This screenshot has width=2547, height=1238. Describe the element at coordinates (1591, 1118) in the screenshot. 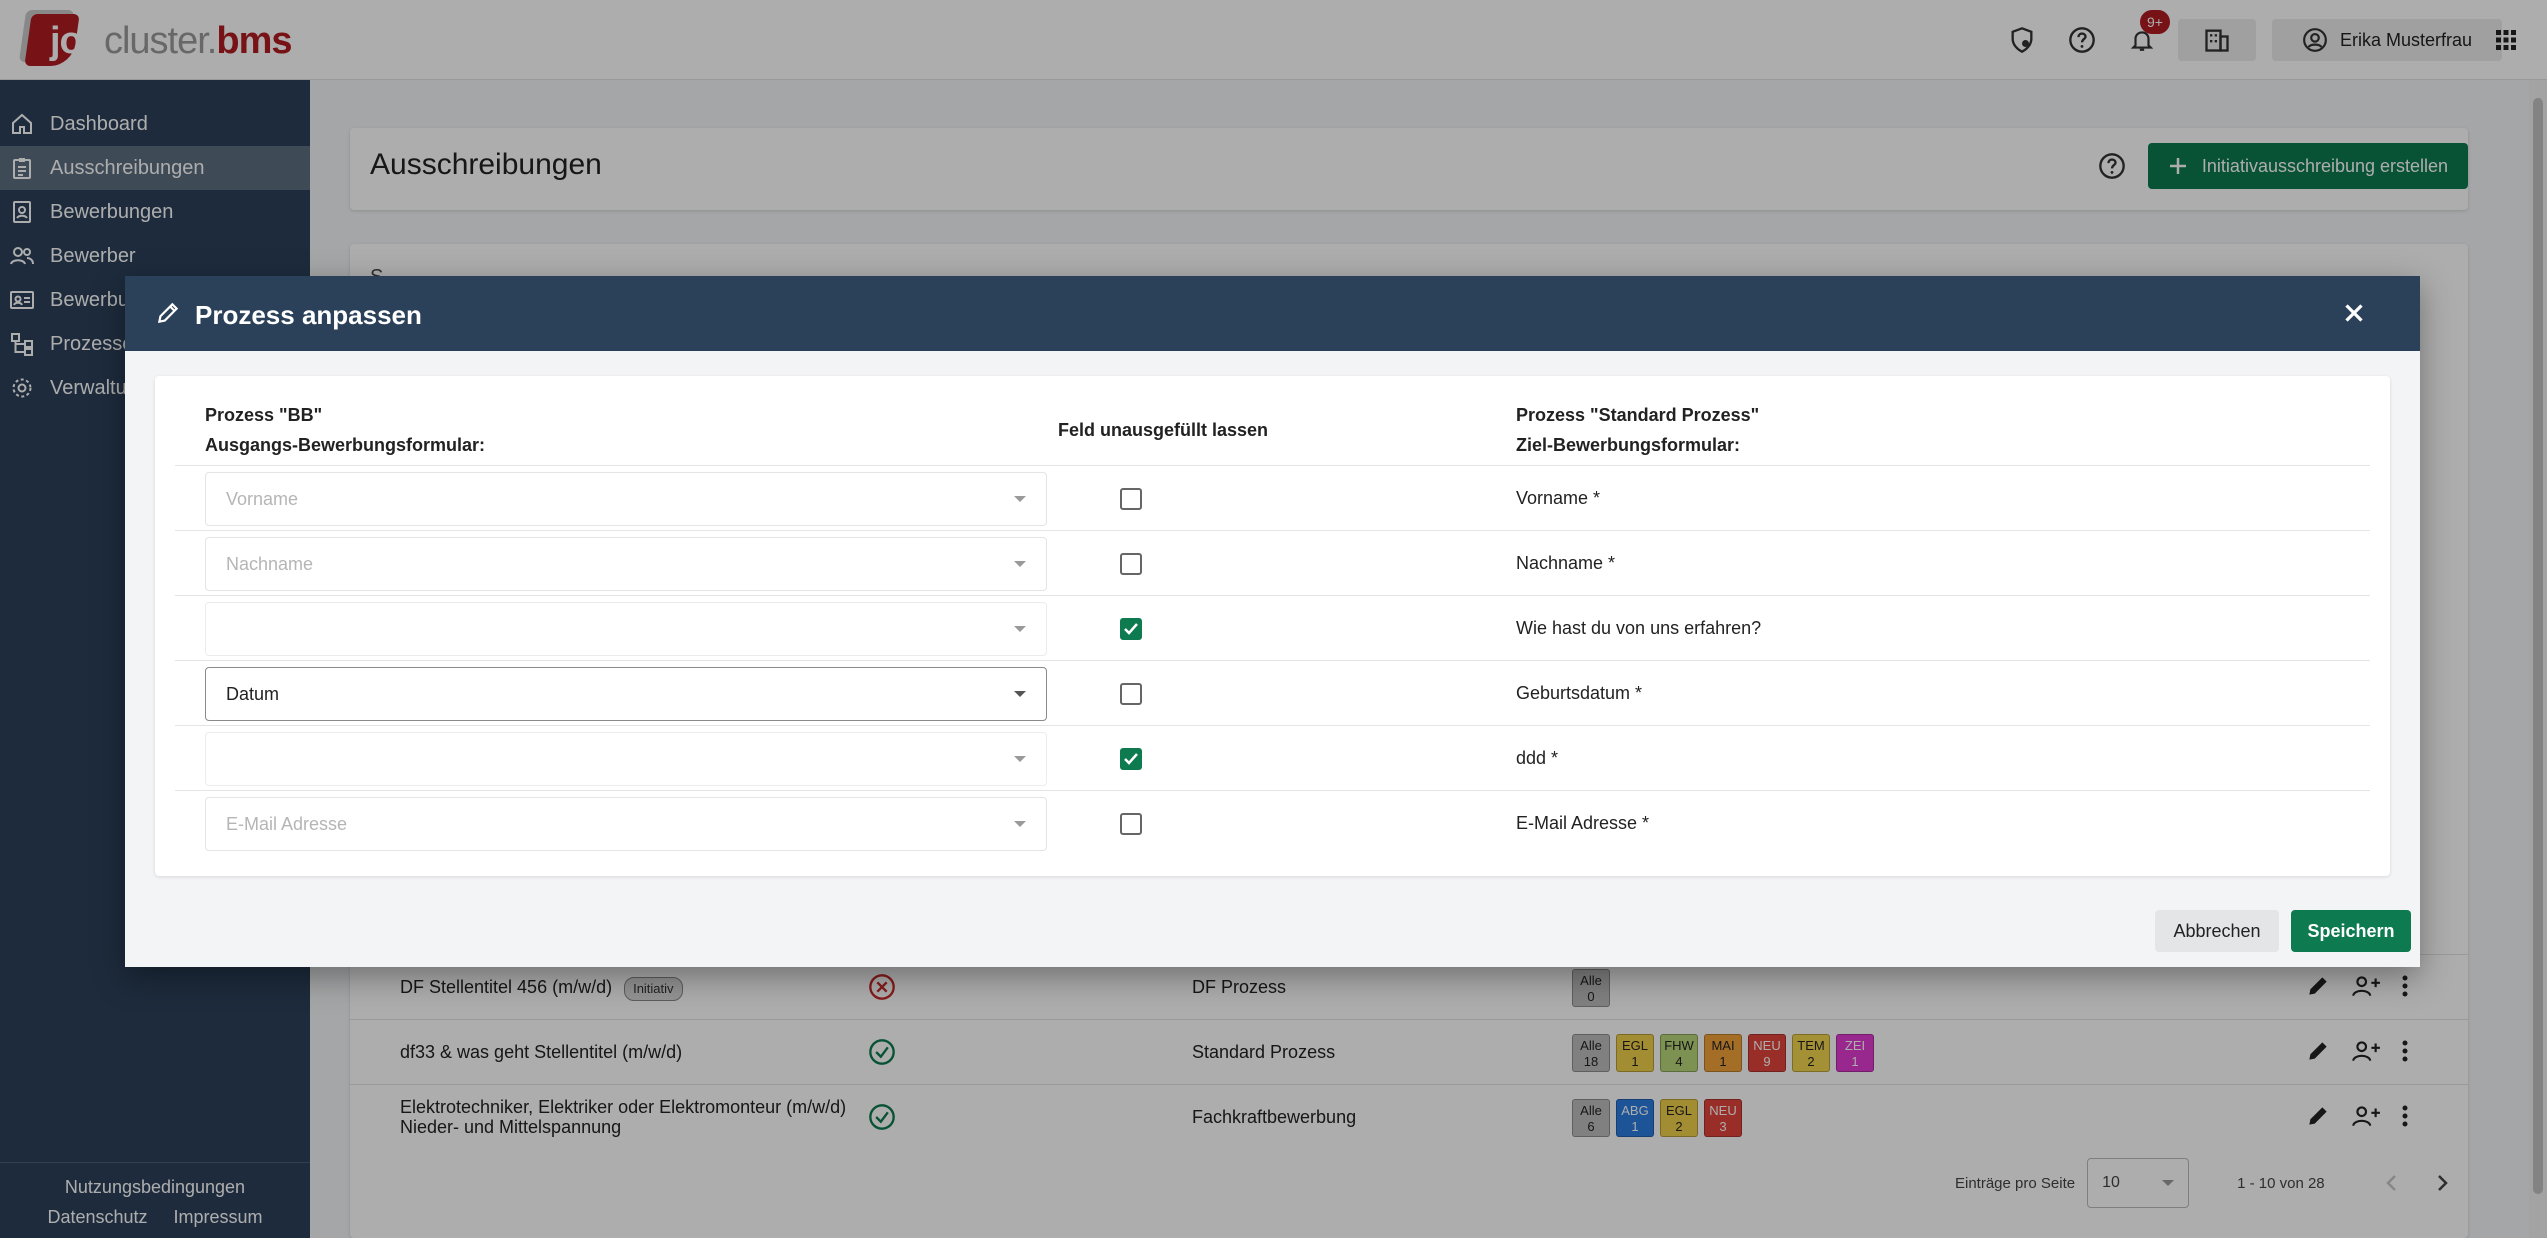

I see `stage-badge: Alle 6` at that location.